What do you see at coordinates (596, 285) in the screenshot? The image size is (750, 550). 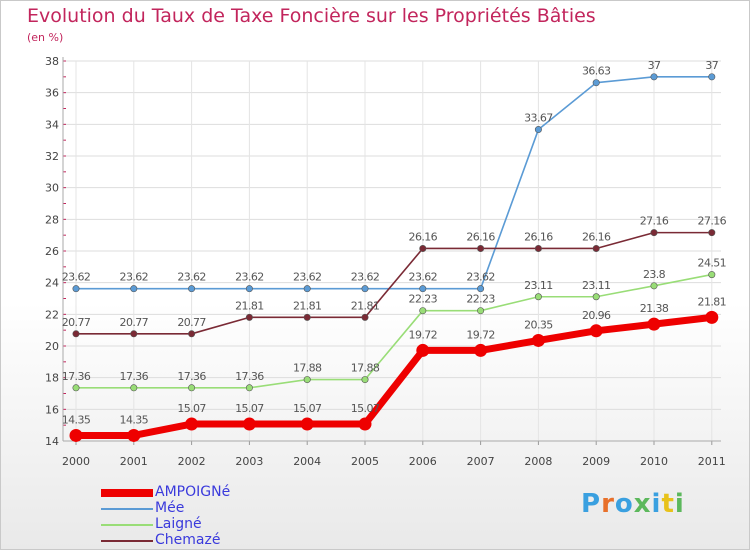 I see `data-label-laigne: 23.11` at bounding box center [596, 285].